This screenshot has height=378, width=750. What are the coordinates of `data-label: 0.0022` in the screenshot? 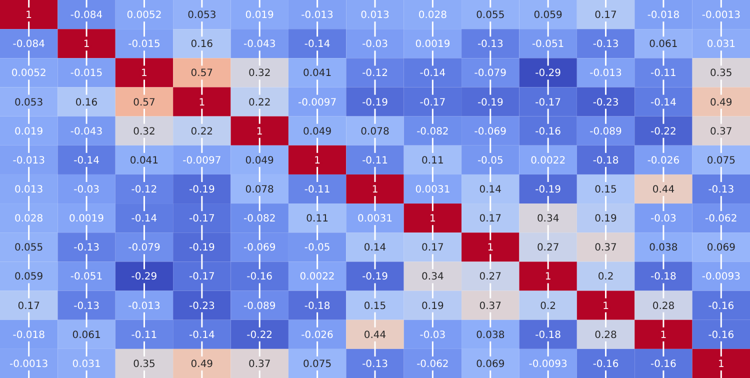 It's located at (317, 277).